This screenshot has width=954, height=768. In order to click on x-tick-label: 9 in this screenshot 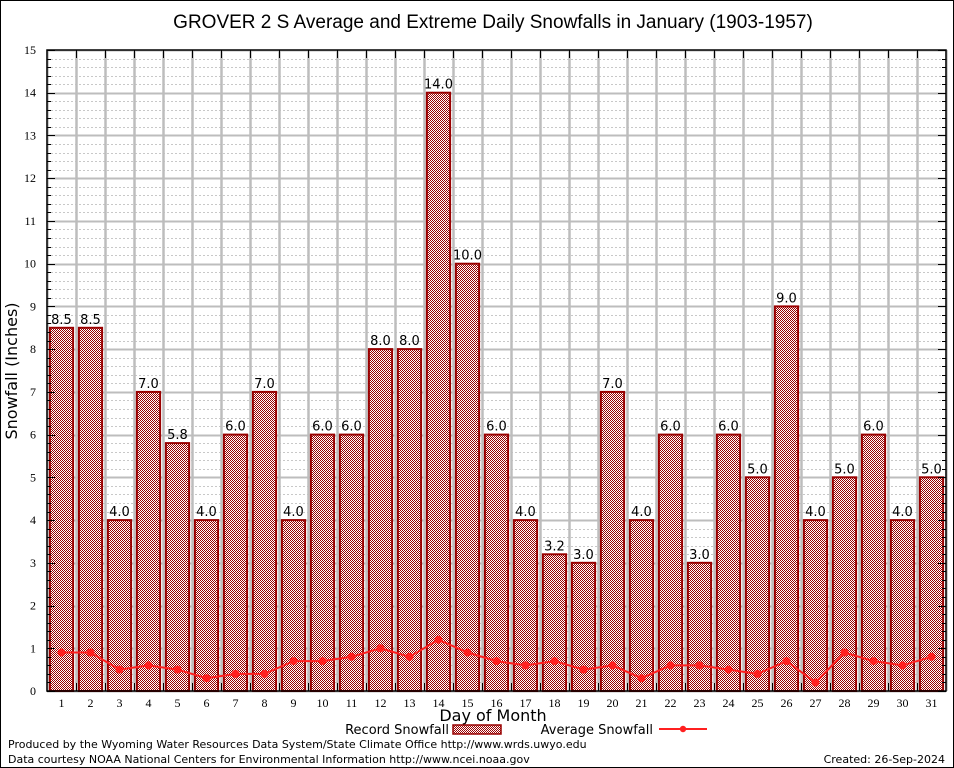, I will do `click(294, 703)`.